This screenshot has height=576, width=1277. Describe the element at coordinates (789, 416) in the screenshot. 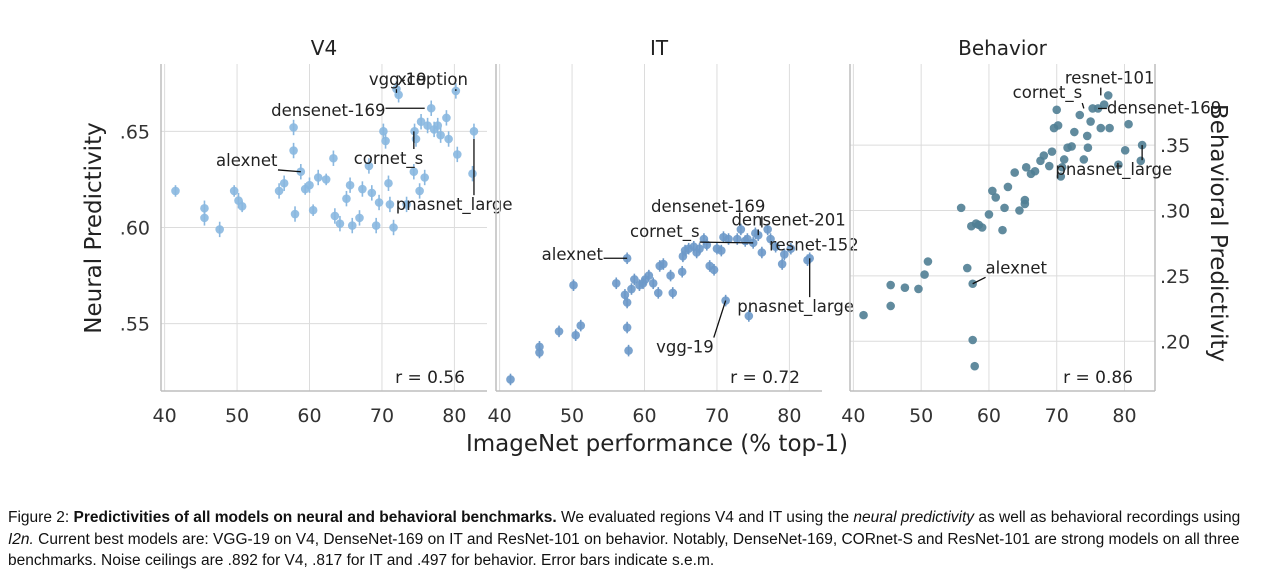

I see `x-tick-label: 80` at that location.